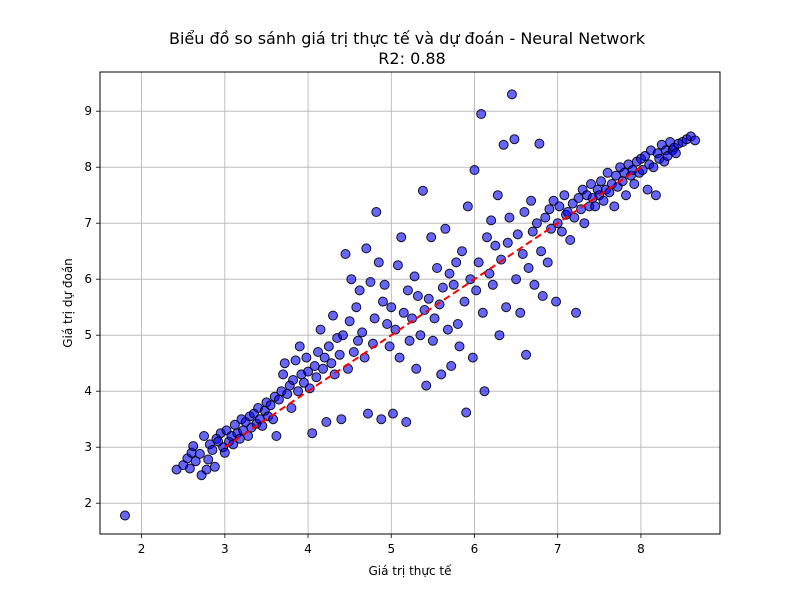 The width and height of the screenshot is (800, 600). Describe the element at coordinates (88, 279) in the screenshot. I see `y-tick-label: 6` at that location.